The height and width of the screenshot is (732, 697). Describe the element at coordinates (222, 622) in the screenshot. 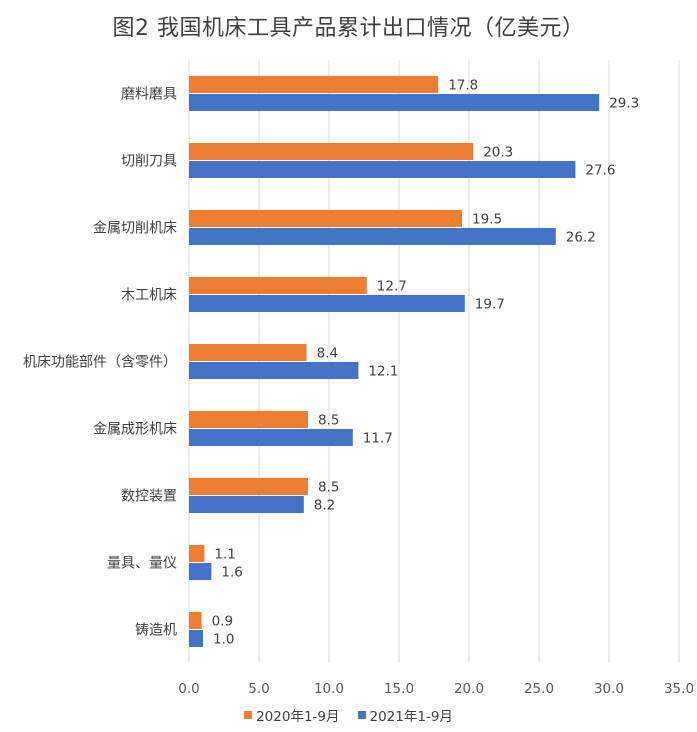

I see `data-label-2020: 0.9` at that location.